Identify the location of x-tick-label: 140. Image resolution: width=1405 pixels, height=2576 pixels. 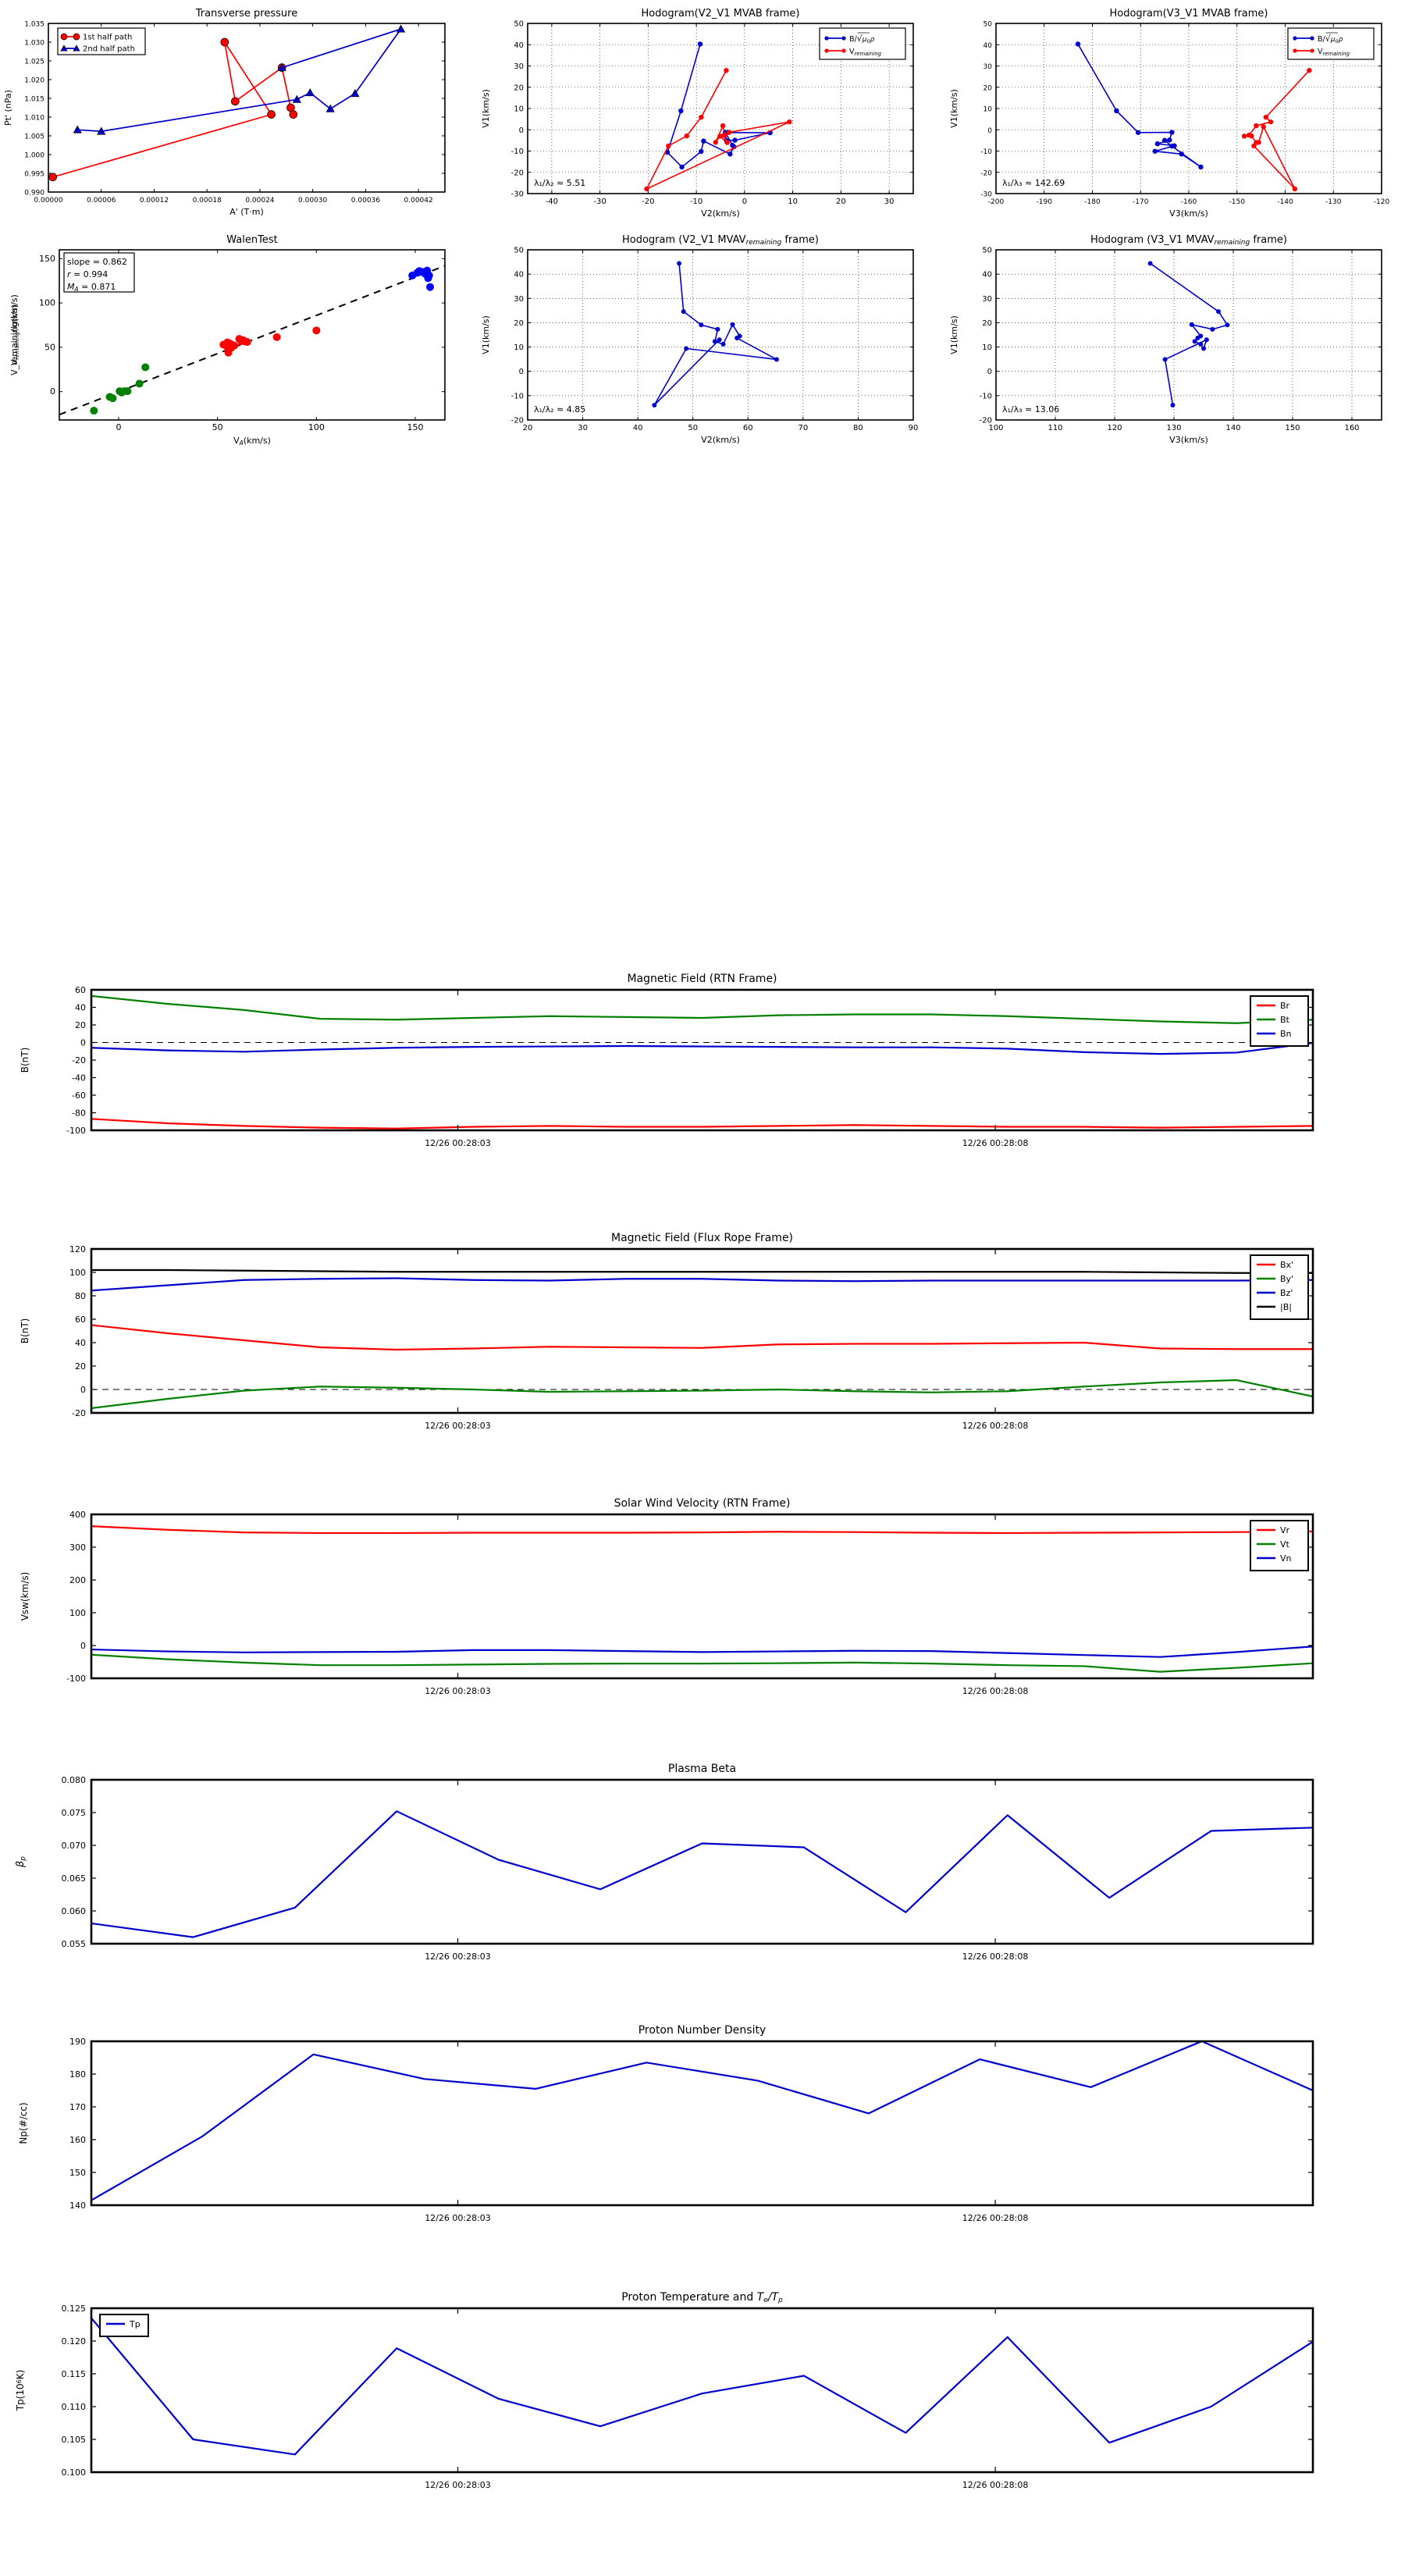
(1232, 428).